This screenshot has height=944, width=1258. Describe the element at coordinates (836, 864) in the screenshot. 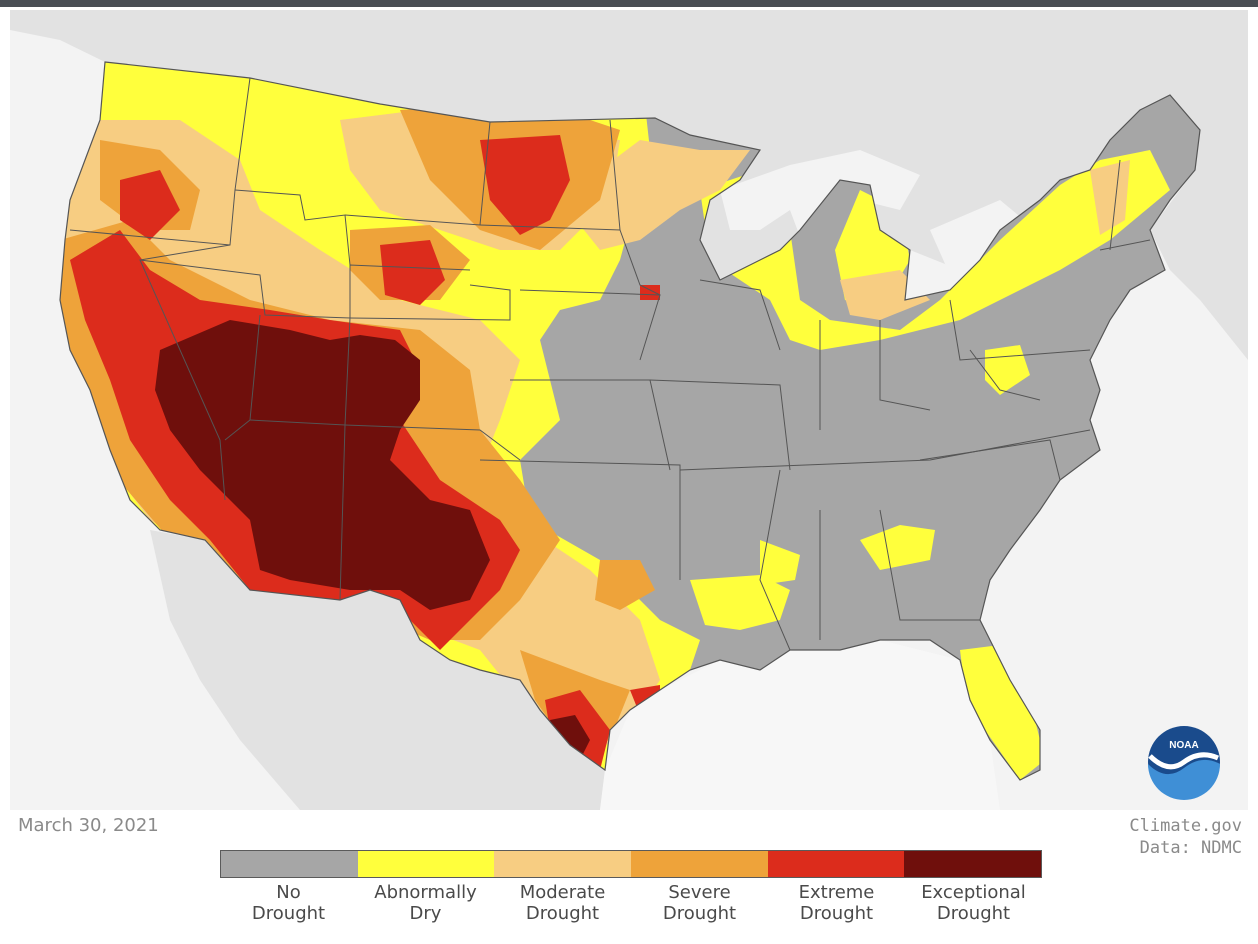

I see `legend-swatch-extreme-drought` at that location.